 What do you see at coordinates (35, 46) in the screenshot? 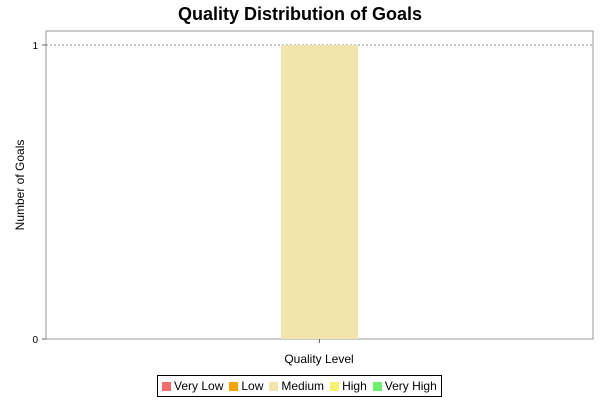
I see `y-tick-label: 1` at bounding box center [35, 46].